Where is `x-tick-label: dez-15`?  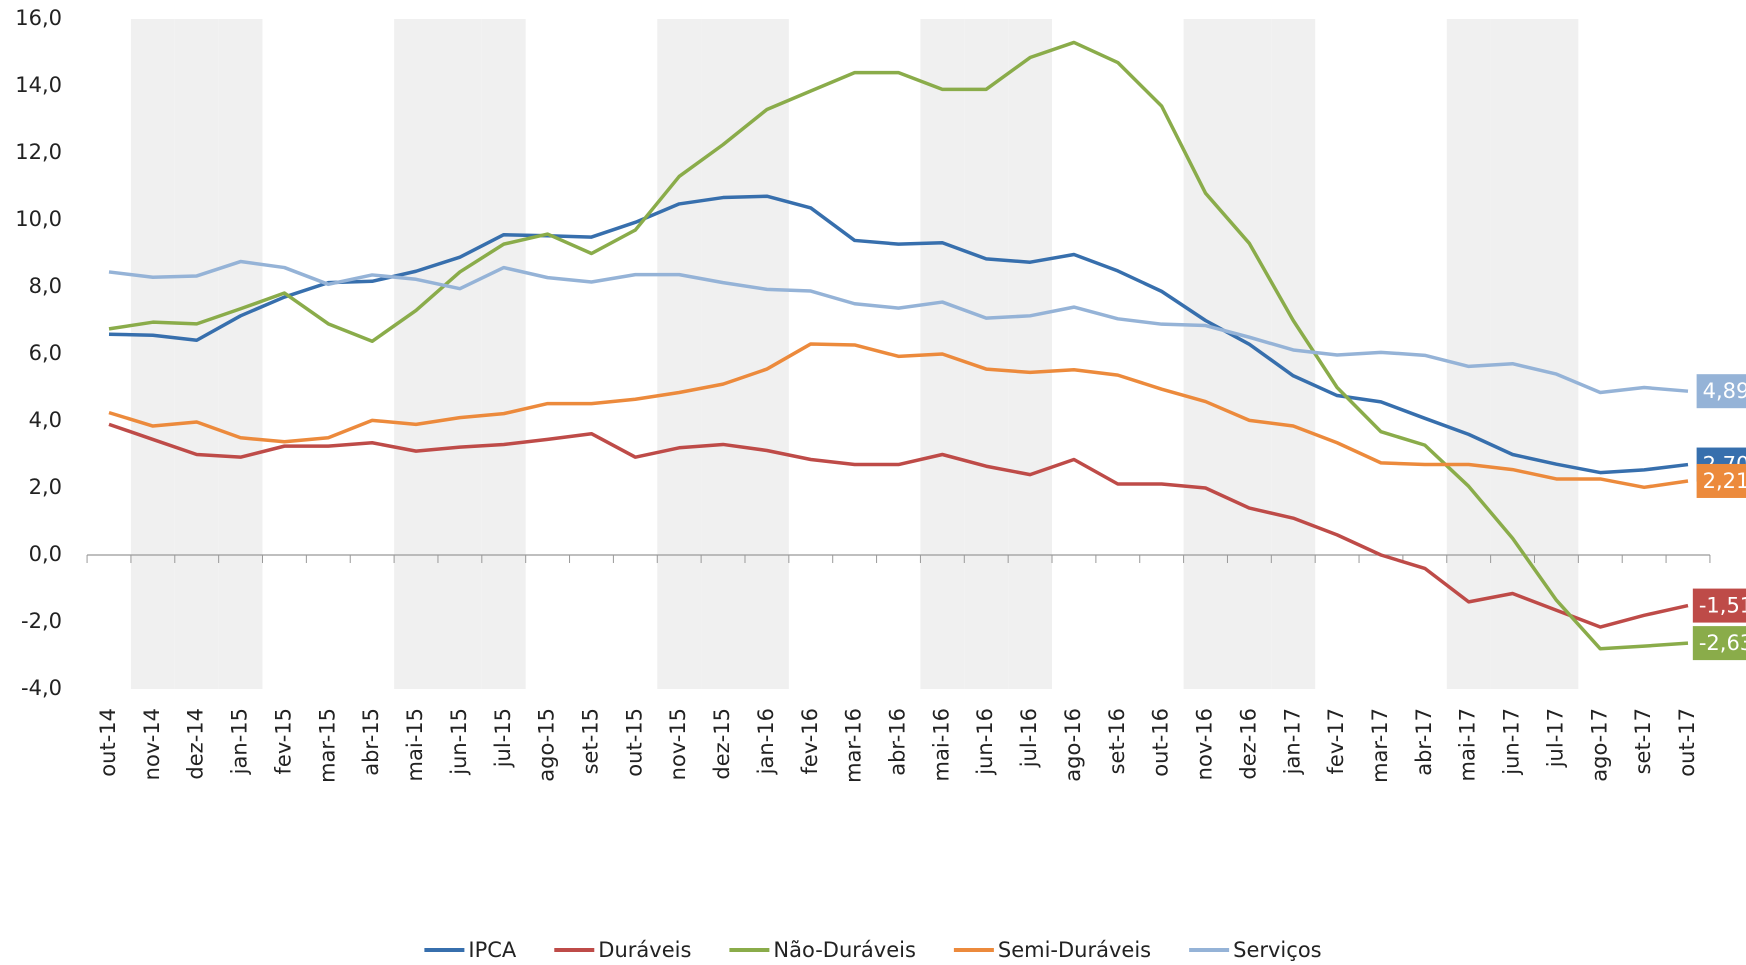 x-tick-label: dez-15 is located at coordinates (722, 744).